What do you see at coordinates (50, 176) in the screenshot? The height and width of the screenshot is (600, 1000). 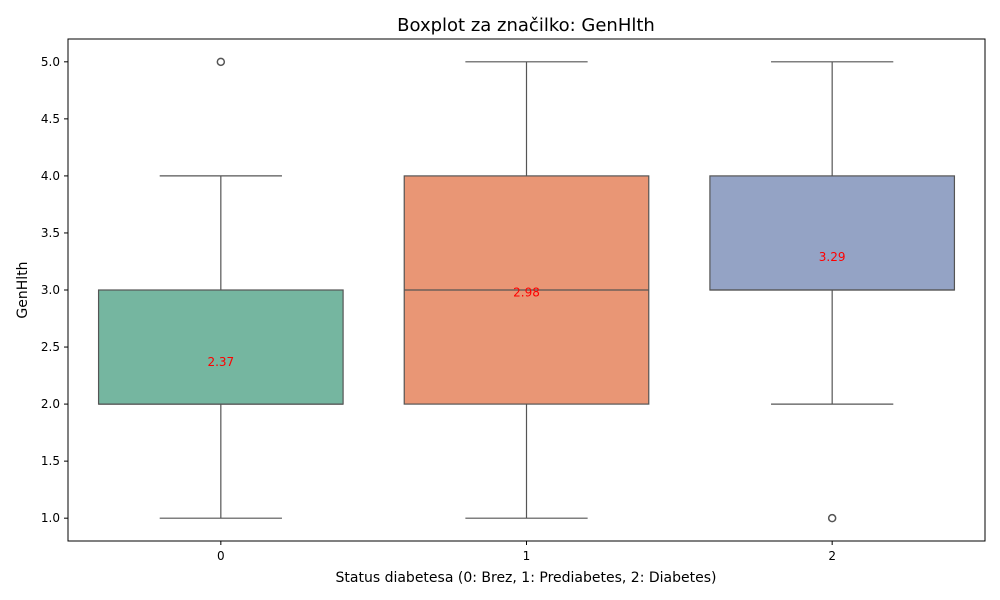 I see `y-tick-label: 4.0` at bounding box center [50, 176].